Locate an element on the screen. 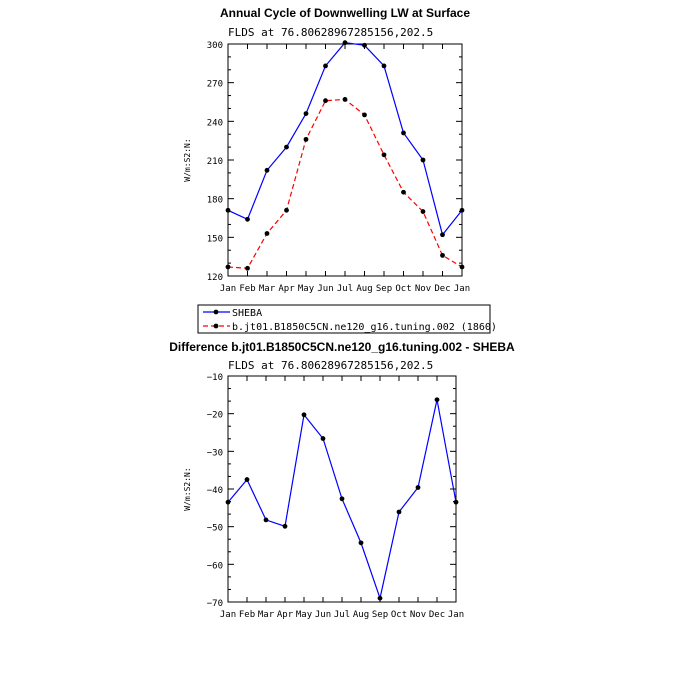 The image size is (675, 675). y-tick-label: −30 is located at coordinates (215, 453).